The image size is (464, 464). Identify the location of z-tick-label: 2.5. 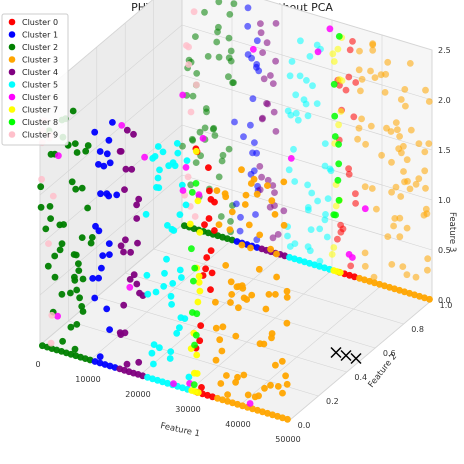
(444, 50).